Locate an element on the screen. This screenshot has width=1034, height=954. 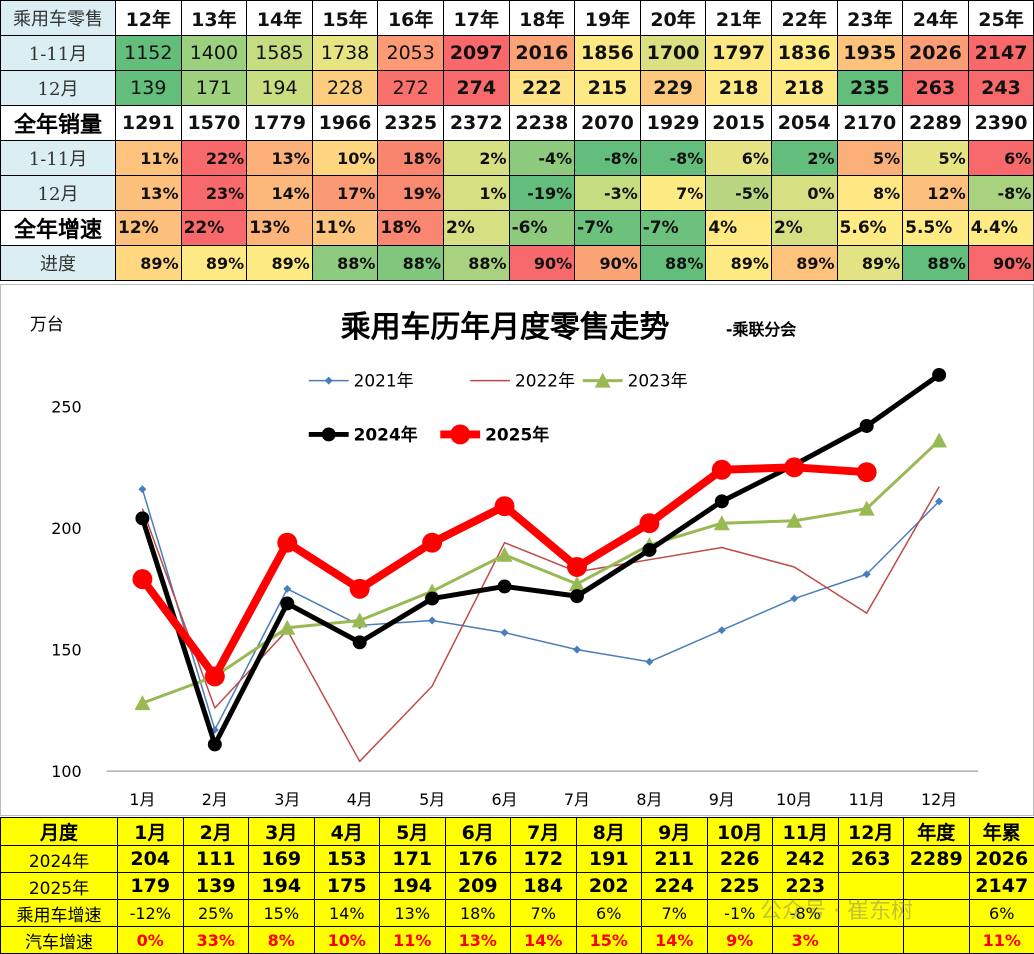
data-cell: 169 is located at coordinates (282, 859).